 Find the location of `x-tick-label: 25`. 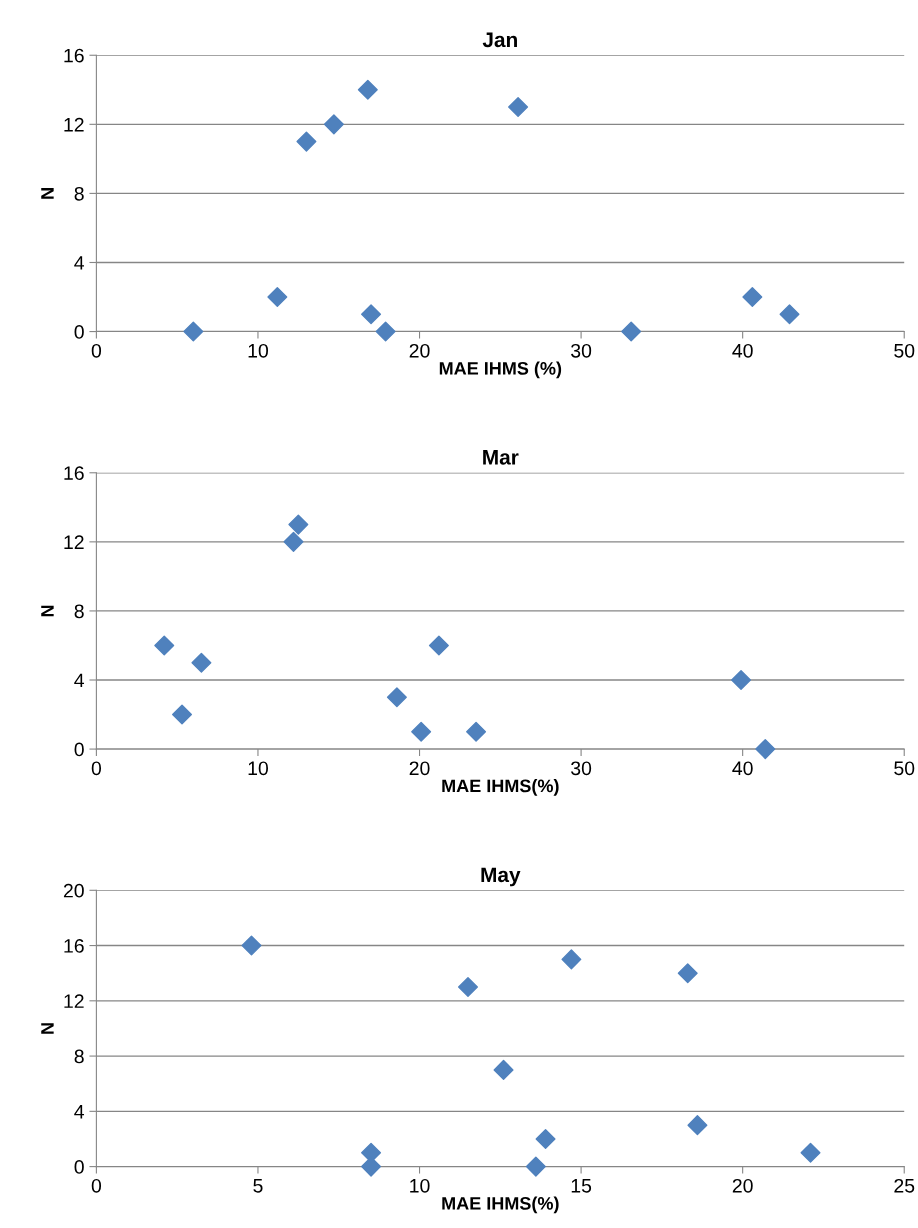

x-tick-label: 25 is located at coordinates (904, 1185).